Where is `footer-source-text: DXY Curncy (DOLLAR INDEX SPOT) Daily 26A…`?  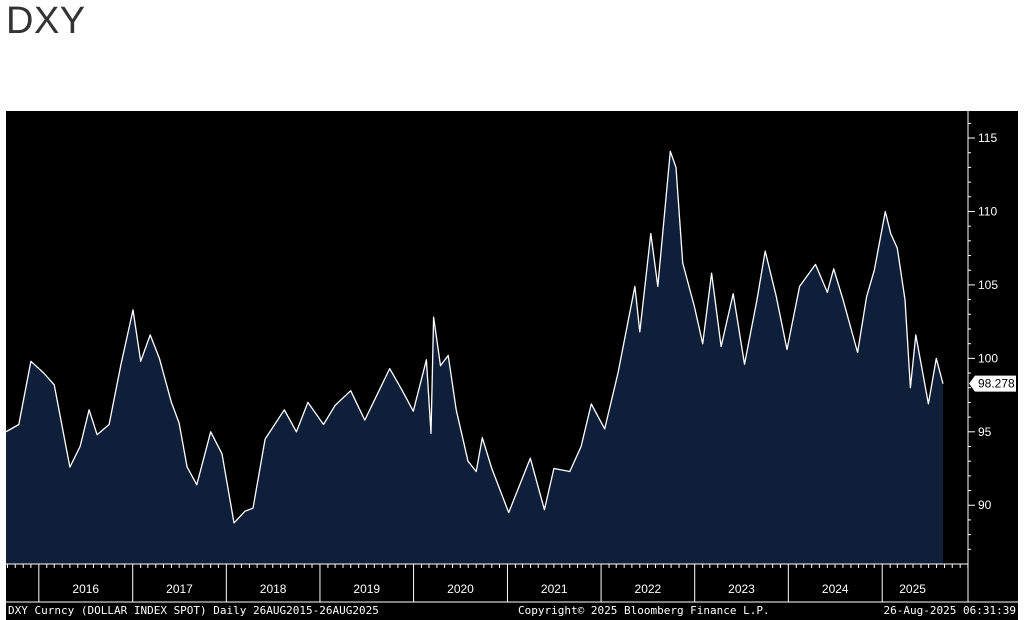
footer-source-text: DXY Curncy (DOLLAR INDEX SPOT) Daily 26A… is located at coordinates (193, 610).